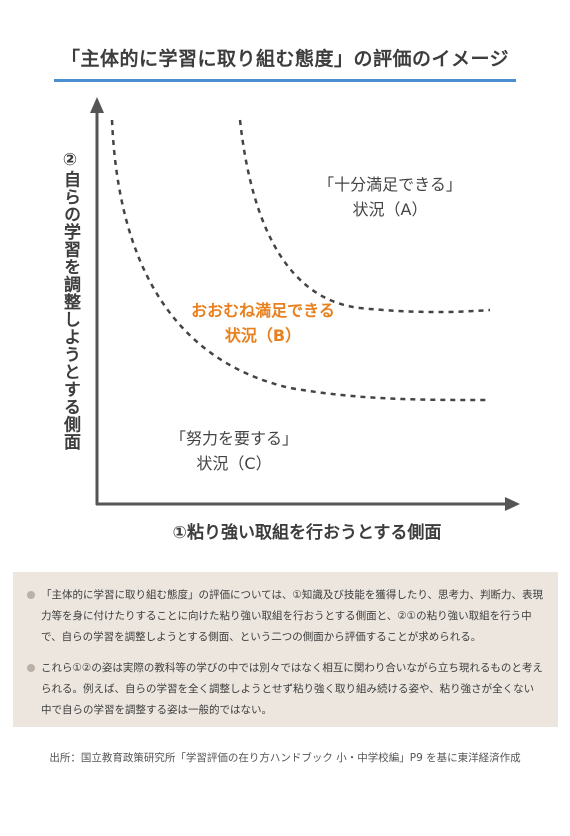 This screenshot has width=570, height=836. Describe the element at coordinates (390, 184) in the screenshot. I see `region-a-line1: 「十分満足できる」` at that location.